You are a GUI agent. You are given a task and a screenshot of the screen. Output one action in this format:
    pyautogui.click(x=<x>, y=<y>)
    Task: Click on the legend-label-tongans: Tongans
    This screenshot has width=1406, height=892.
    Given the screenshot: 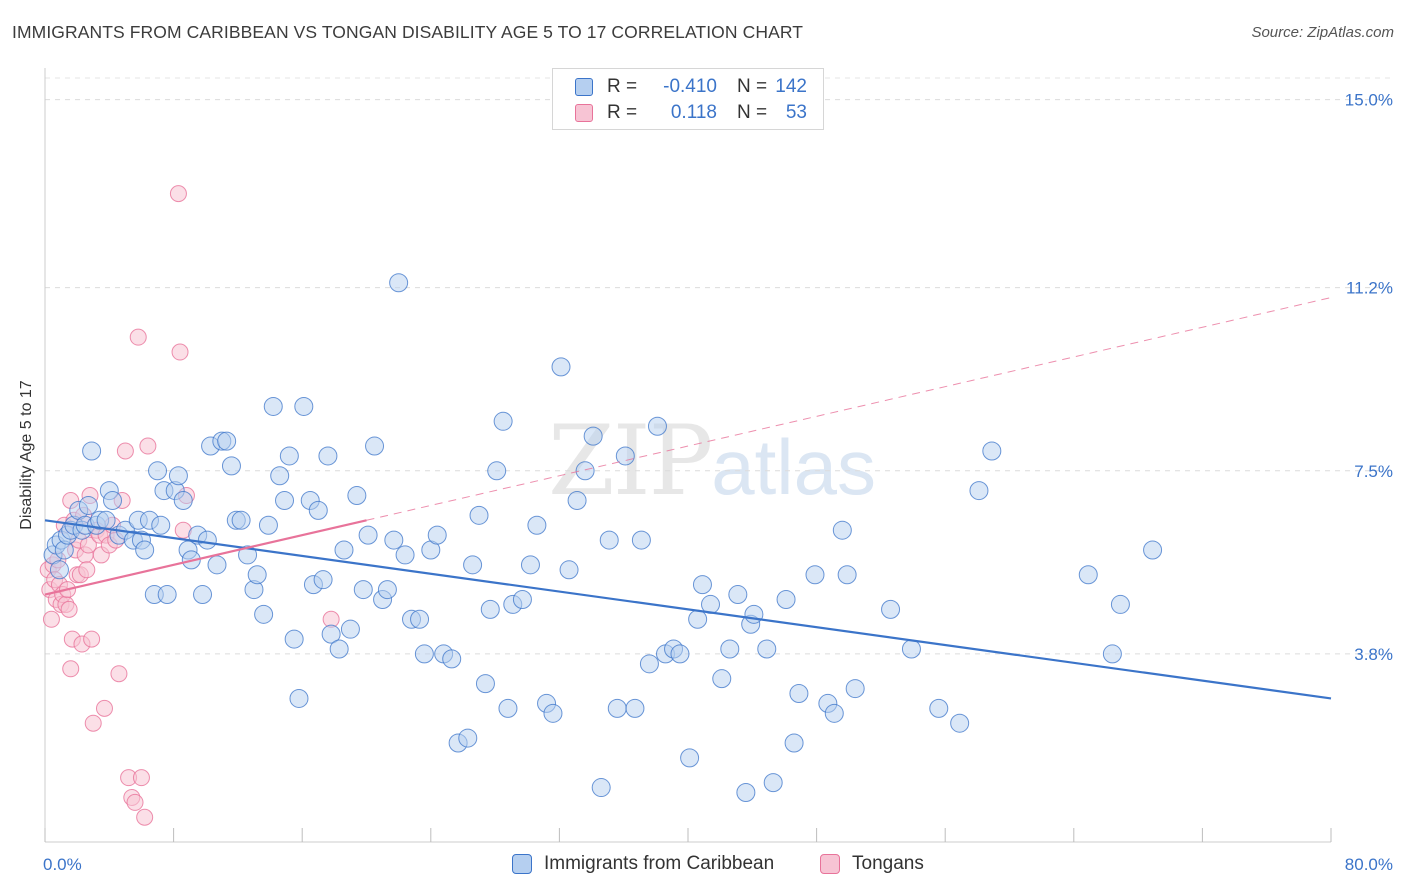 What is the action you would take?
    pyautogui.click(x=888, y=863)
    